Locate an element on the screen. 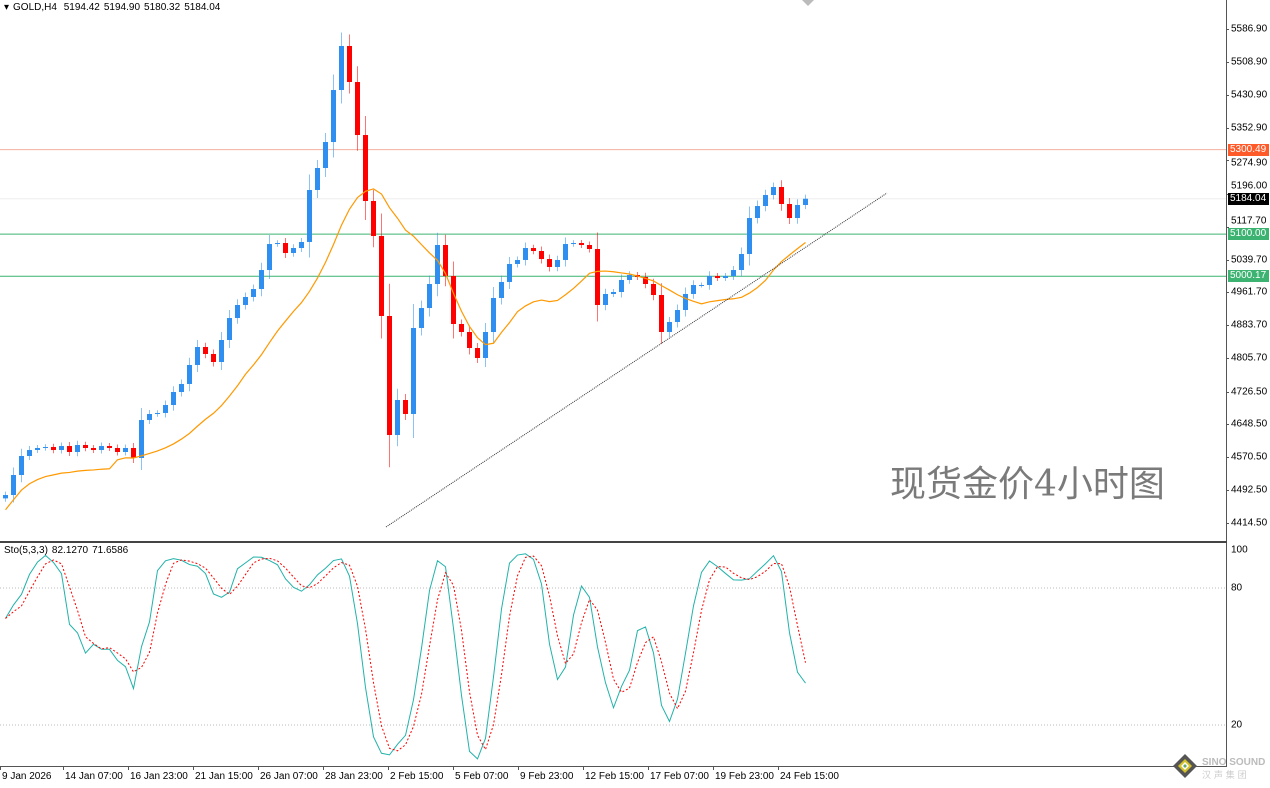 This screenshot has height=788, width=1270. time-tick-label: 14 Jan 07:00 is located at coordinates (94, 776).